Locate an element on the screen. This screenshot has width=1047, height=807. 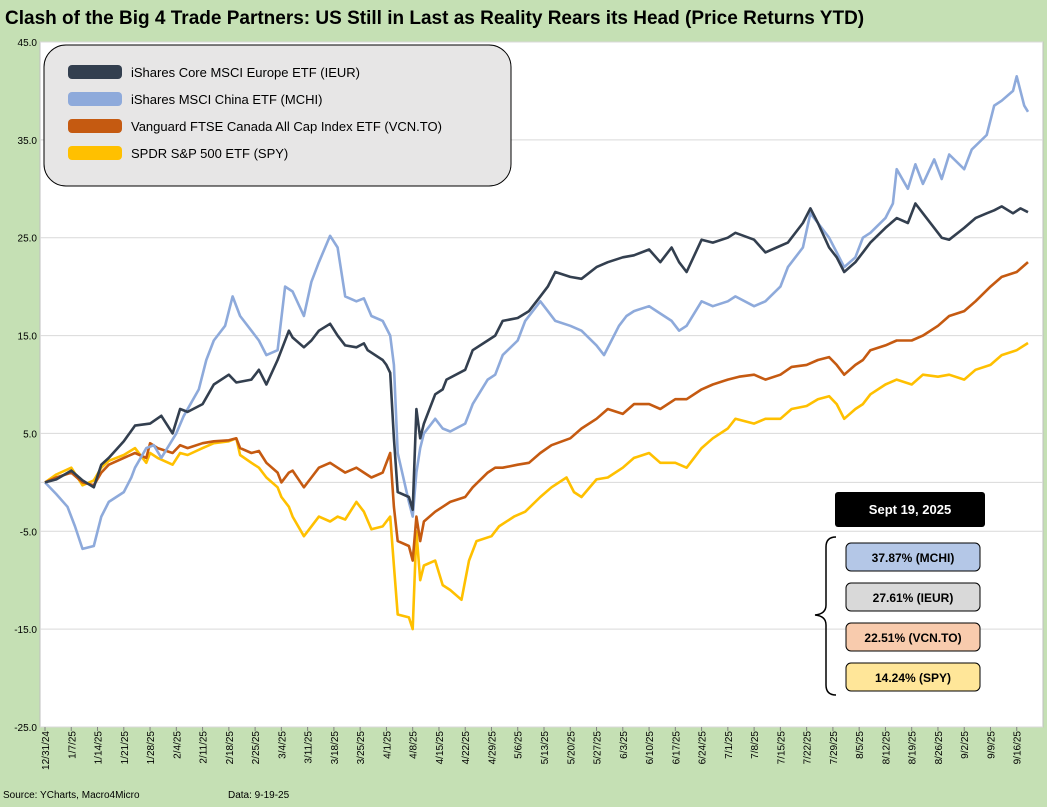
x-tick-label: 8/19/25 is located at coordinates (913, 748).